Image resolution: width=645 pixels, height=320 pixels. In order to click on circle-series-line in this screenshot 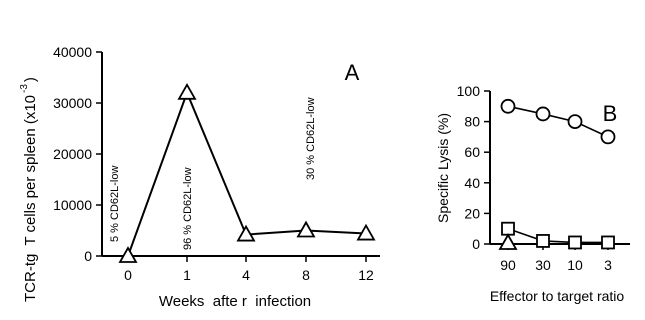, I will do `click(558, 121)`.